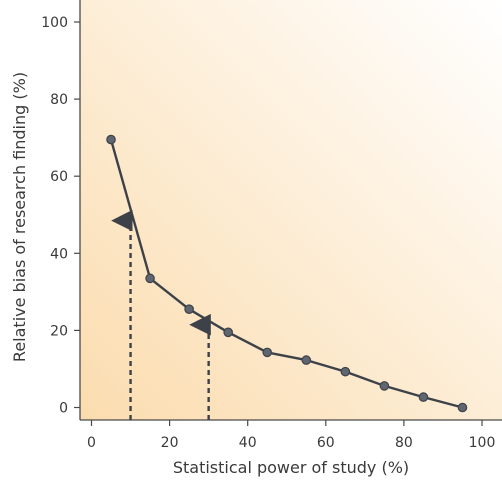 The width and height of the screenshot is (502, 486). Describe the element at coordinates (291, 467) in the screenshot. I see `x-axis-title: Statistical power of study (%)` at that location.